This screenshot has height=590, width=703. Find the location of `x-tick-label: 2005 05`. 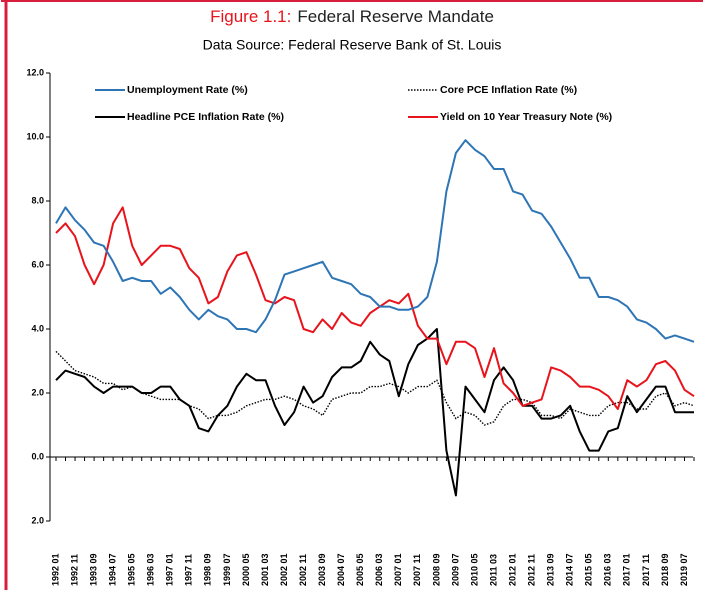

x-tick-label: 2005 05 is located at coordinates (360, 569).